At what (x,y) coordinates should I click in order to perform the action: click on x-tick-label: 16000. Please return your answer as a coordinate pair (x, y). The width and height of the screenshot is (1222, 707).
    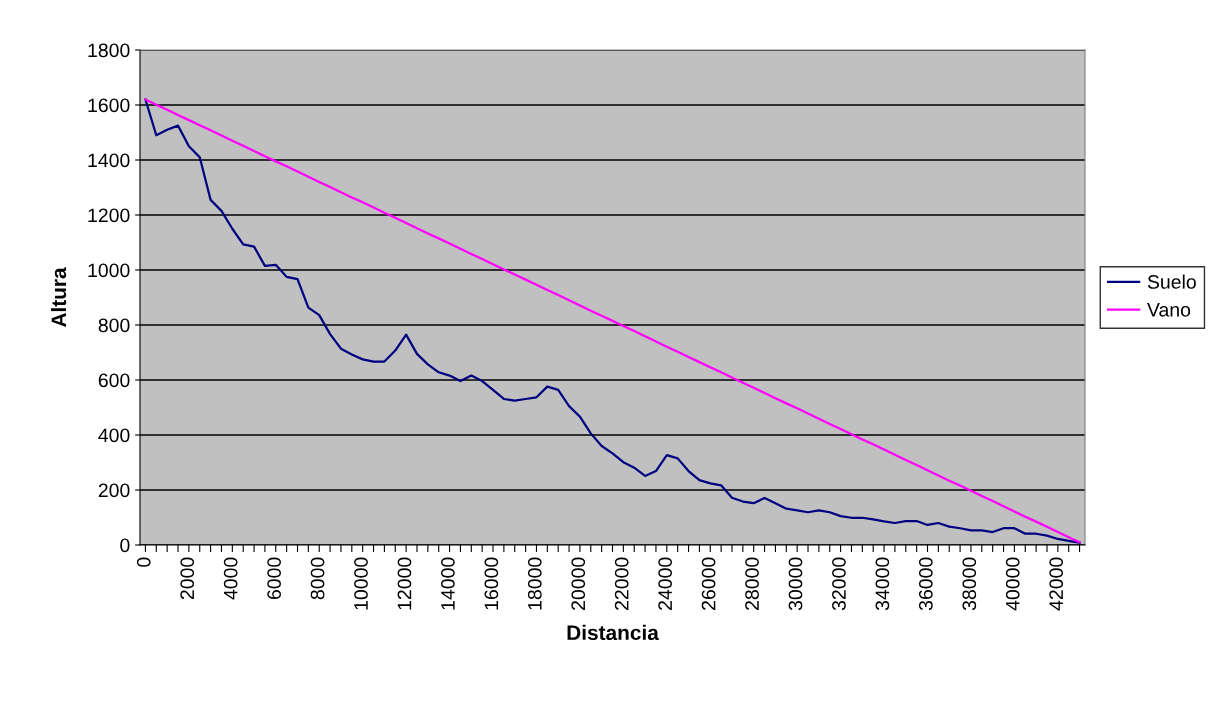
    Looking at the image, I should click on (491, 583).